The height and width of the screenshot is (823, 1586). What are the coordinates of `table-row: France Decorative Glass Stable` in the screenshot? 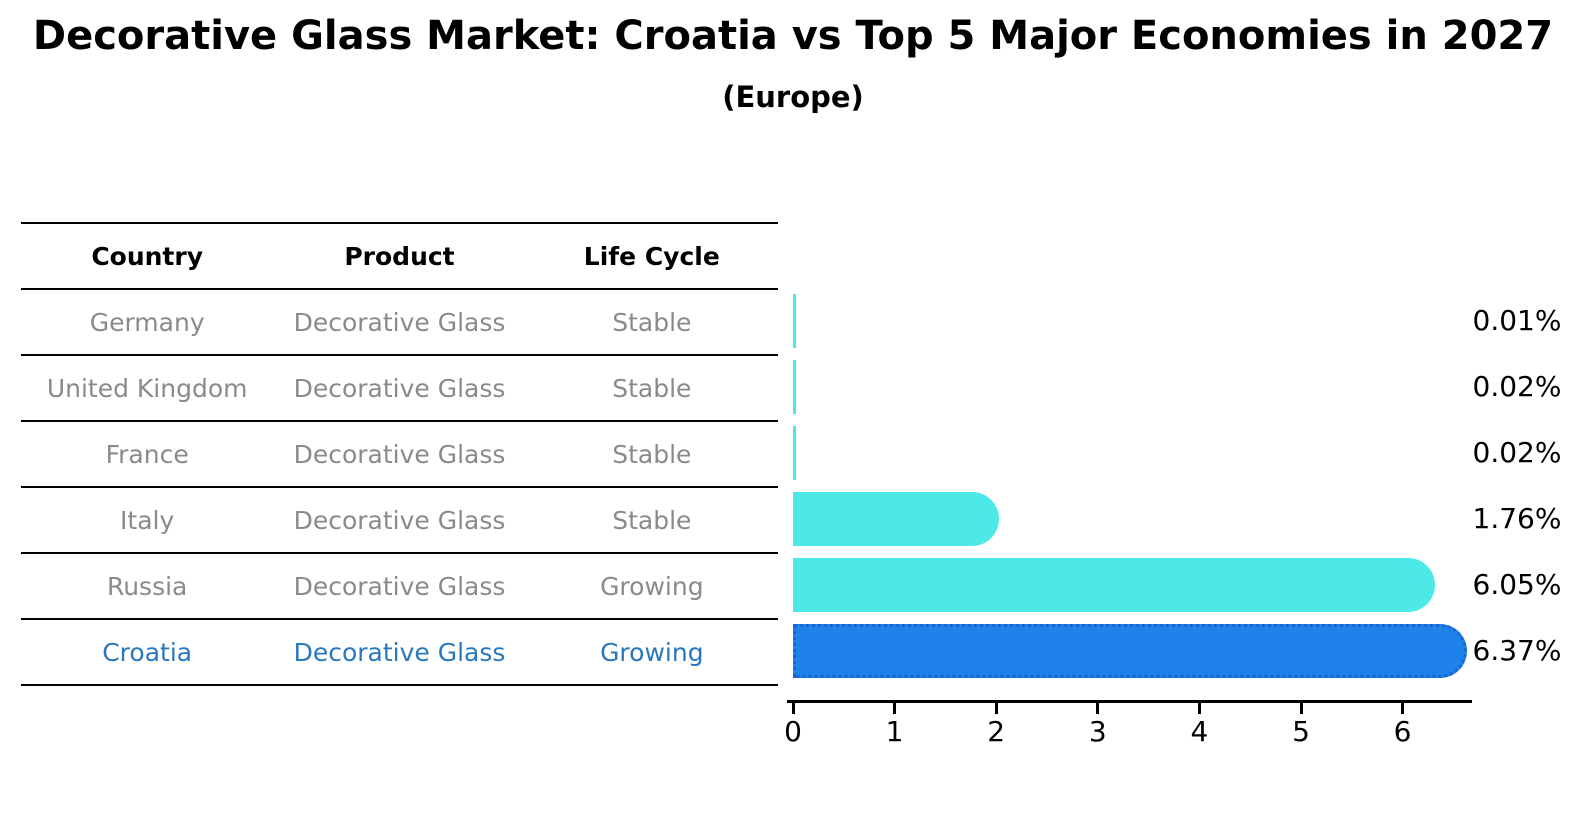 It's located at (399, 453).